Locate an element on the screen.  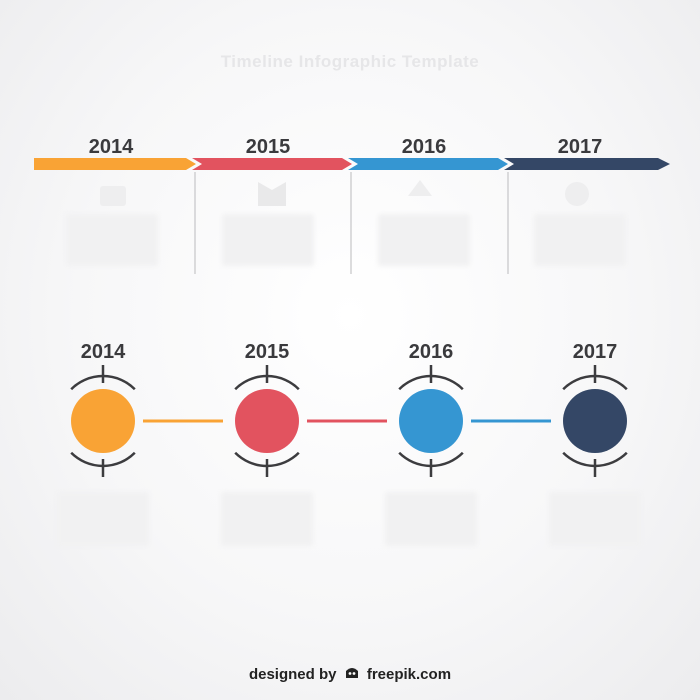
top-arrow-segment-2016 is located at coordinates (428, 164).